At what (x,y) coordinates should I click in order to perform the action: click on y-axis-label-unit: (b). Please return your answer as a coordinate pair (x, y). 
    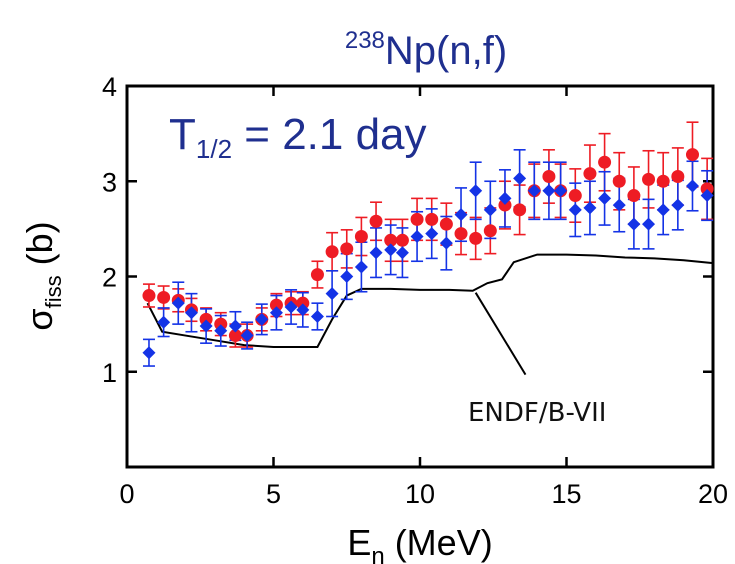
    Looking at the image, I should click on (39, 248).